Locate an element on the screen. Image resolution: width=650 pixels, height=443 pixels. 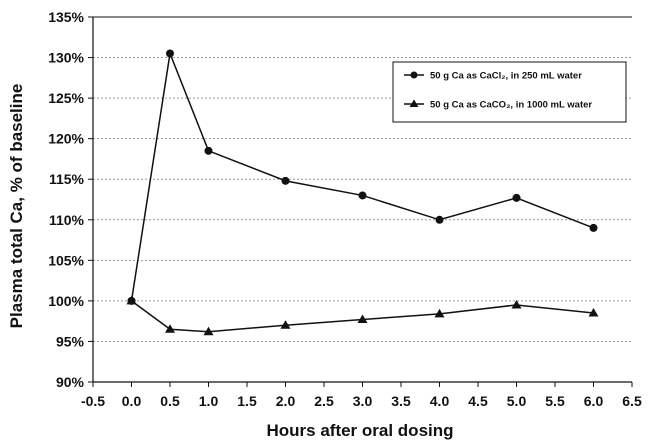
x-tick-label: 4.0 is located at coordinates (440, 401).